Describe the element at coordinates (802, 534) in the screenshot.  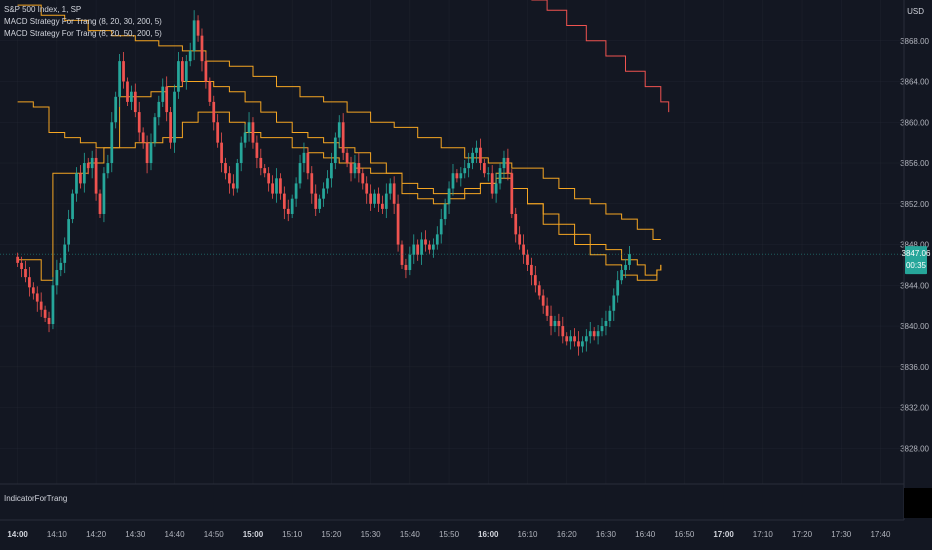
I see `time-tick-label: 17:20` at that location.